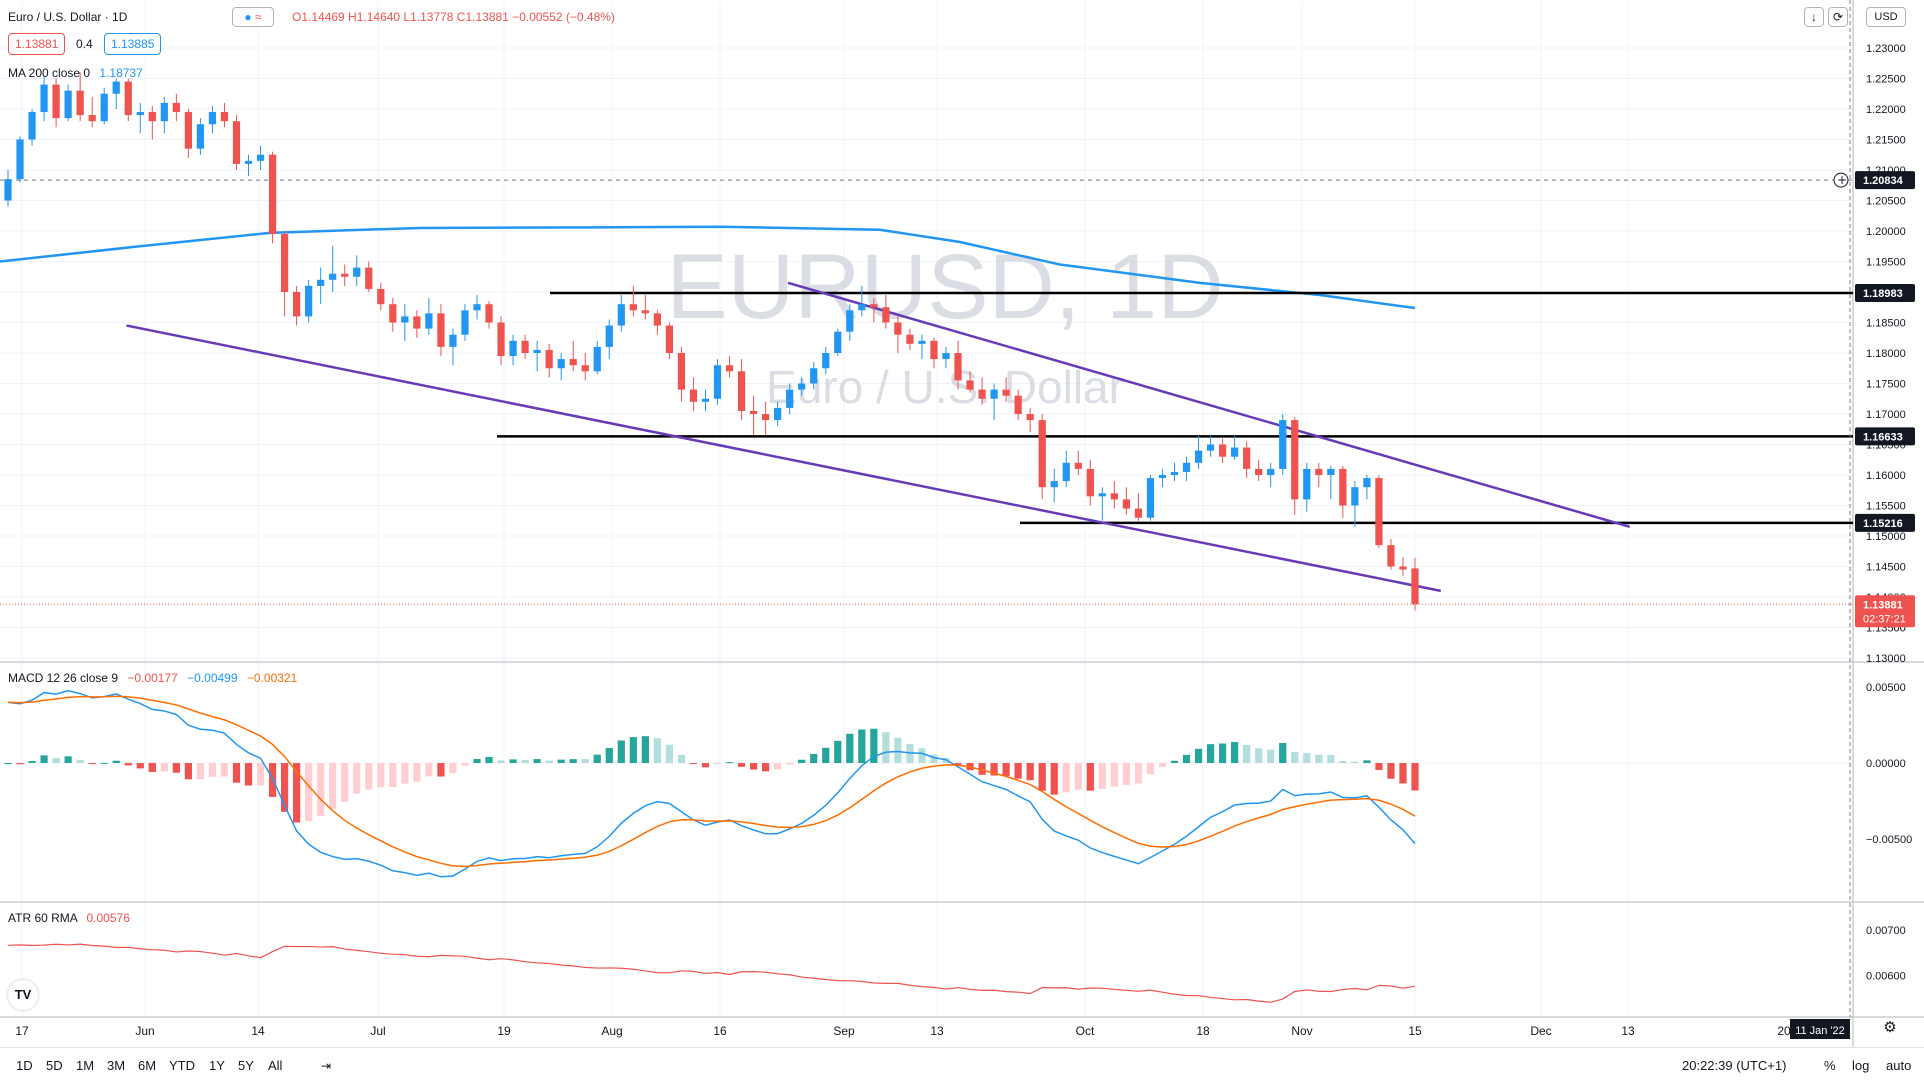 This screenshot has height=1085, width=1924. Describe the element at coordinates (24, 1065) in the screenshot. I see `range-1d: 1D` at that location.